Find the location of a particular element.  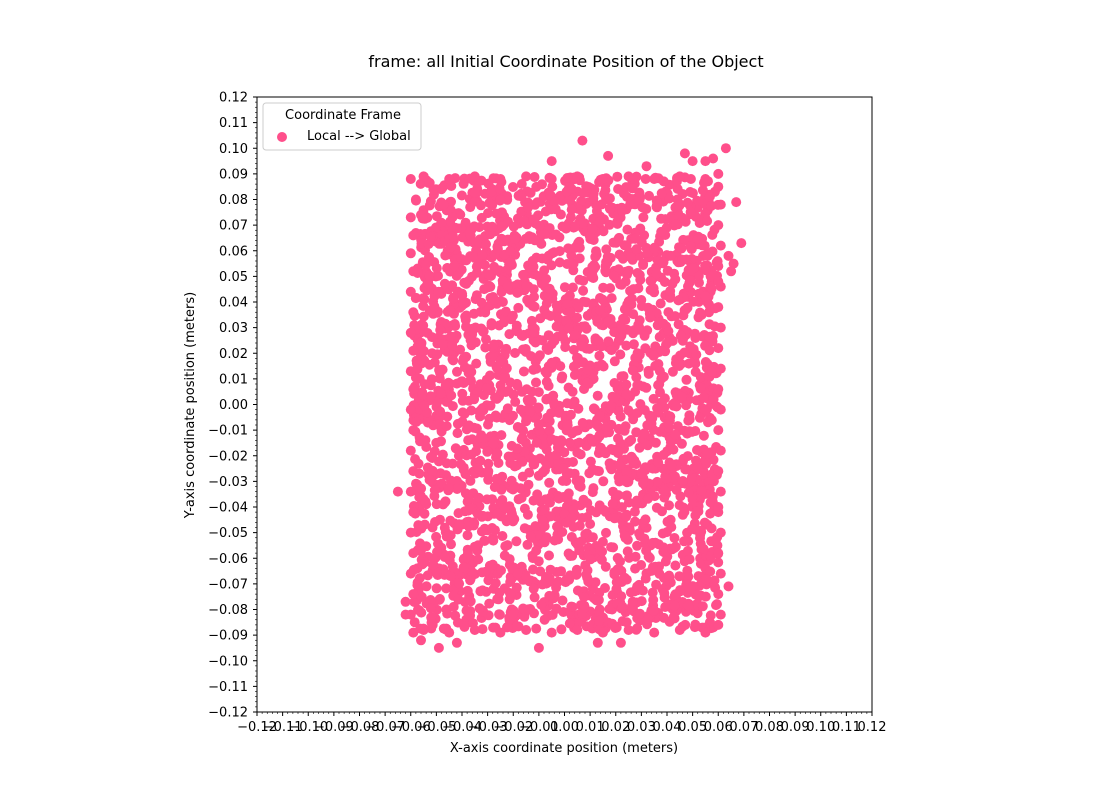

y-tick-label: 0.11 is located at coordinates (233, 123).